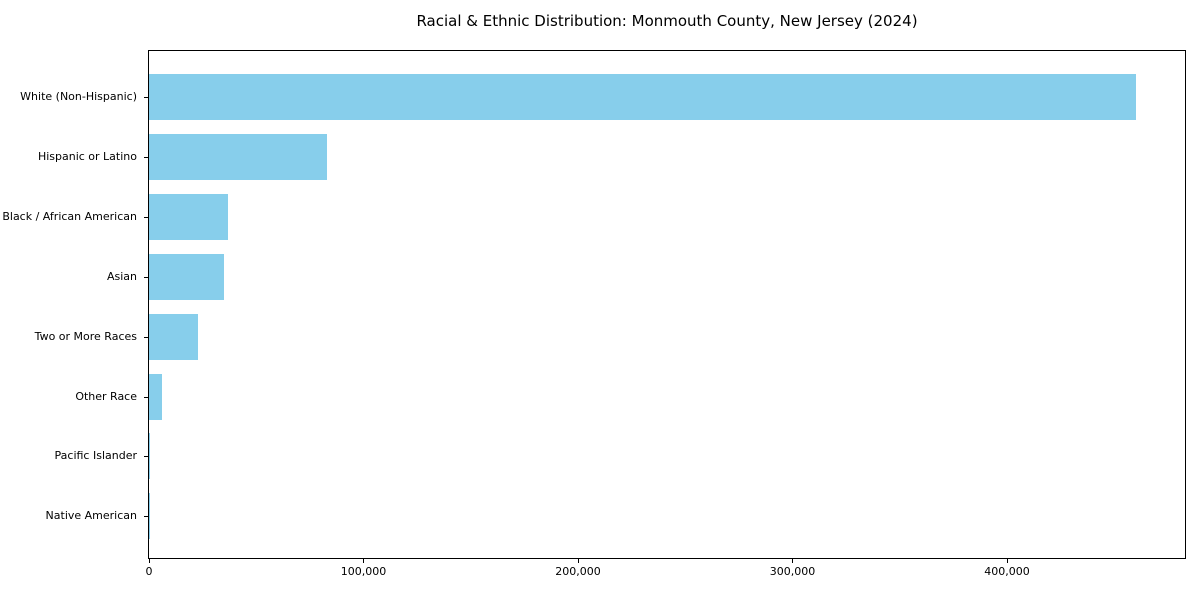 The height and width of the screenshot is (600, 1200). I want to click on y-tick-label: Two or More Races, so click(85, 336).